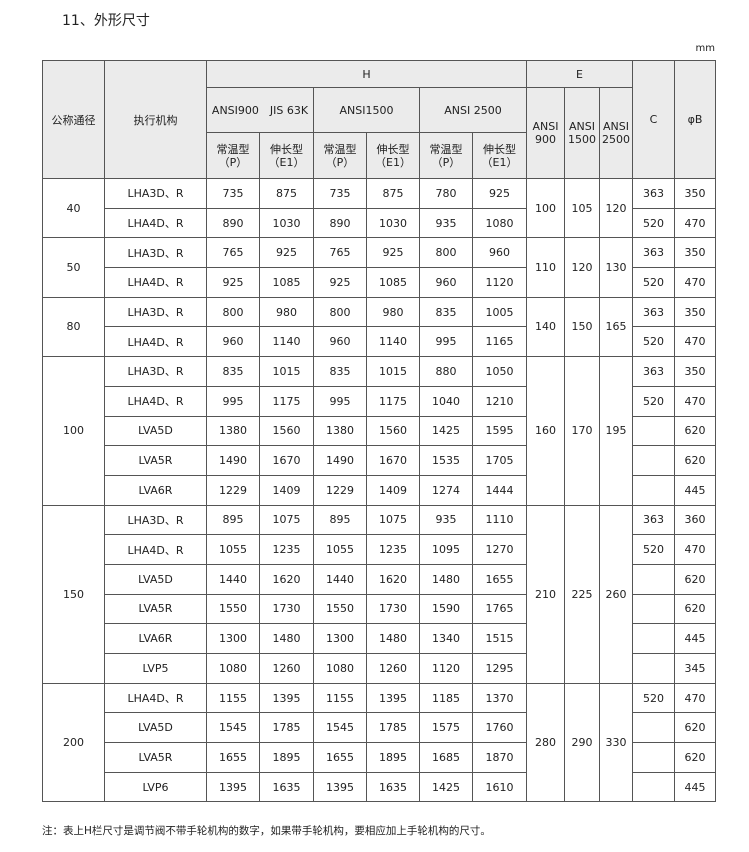 Image resolution: width=749 pixels, height=852 pixels. Describe the element at coordinates (233, 401) in the screenshot. I see `h-value-cell: 995` at that location.